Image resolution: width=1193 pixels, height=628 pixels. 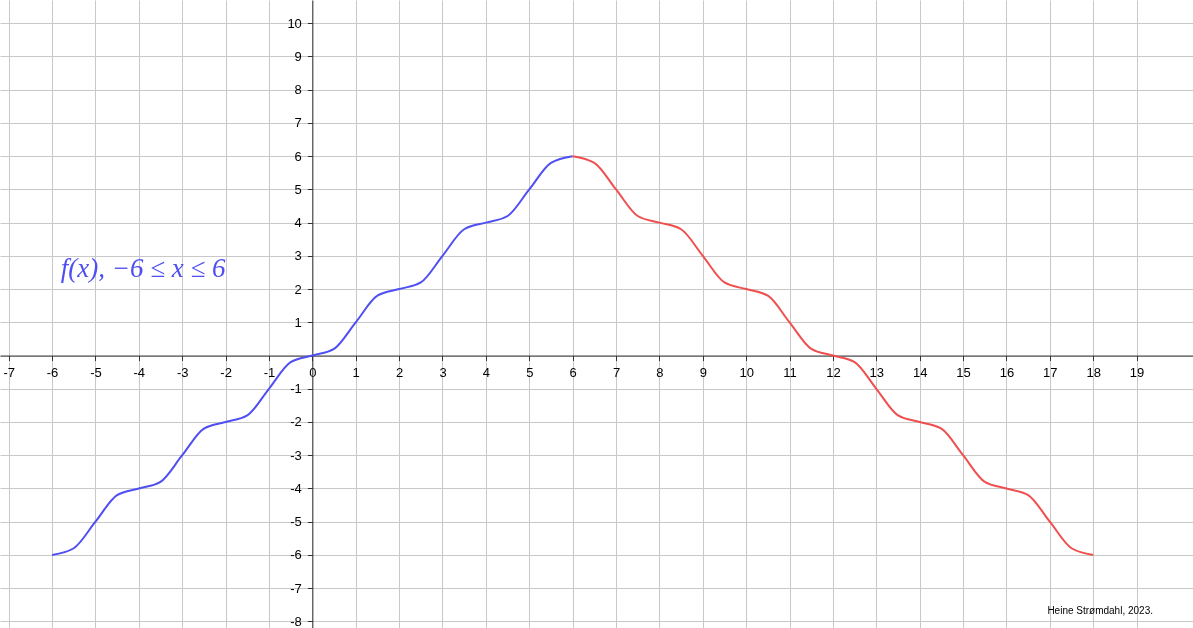 What do you see at coordinates (920, 373) in the screenshot?
I see `x-tick-label: 14` at bounding box center [920, 373].